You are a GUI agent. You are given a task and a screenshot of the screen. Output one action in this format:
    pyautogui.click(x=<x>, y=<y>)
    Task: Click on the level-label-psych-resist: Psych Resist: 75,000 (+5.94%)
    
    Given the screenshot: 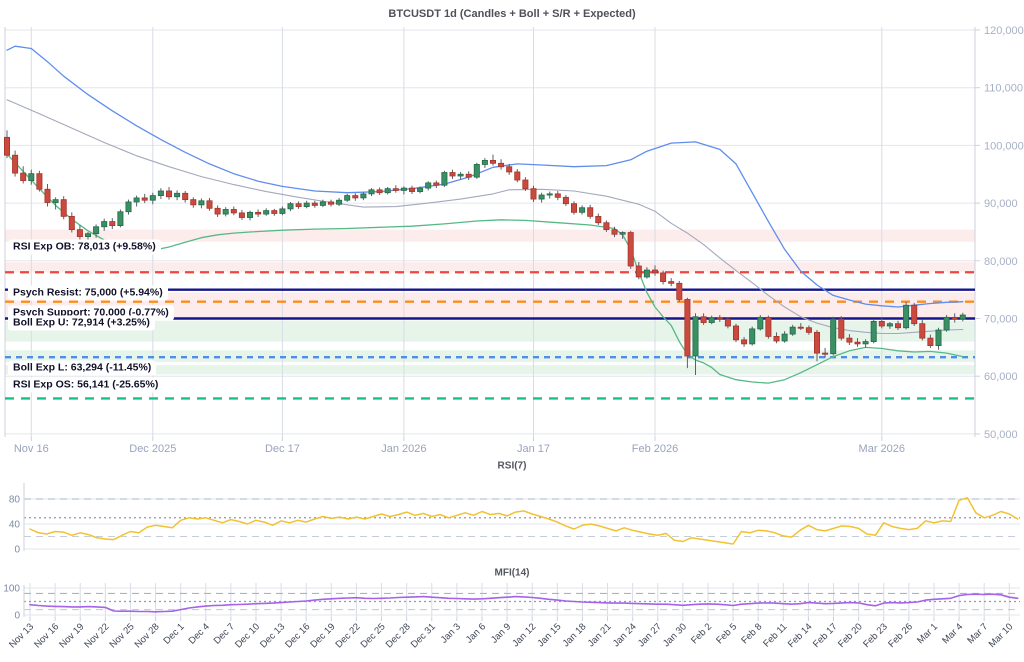 What is the action you would take?
    pyautogui.click(x=88, y=293)
    